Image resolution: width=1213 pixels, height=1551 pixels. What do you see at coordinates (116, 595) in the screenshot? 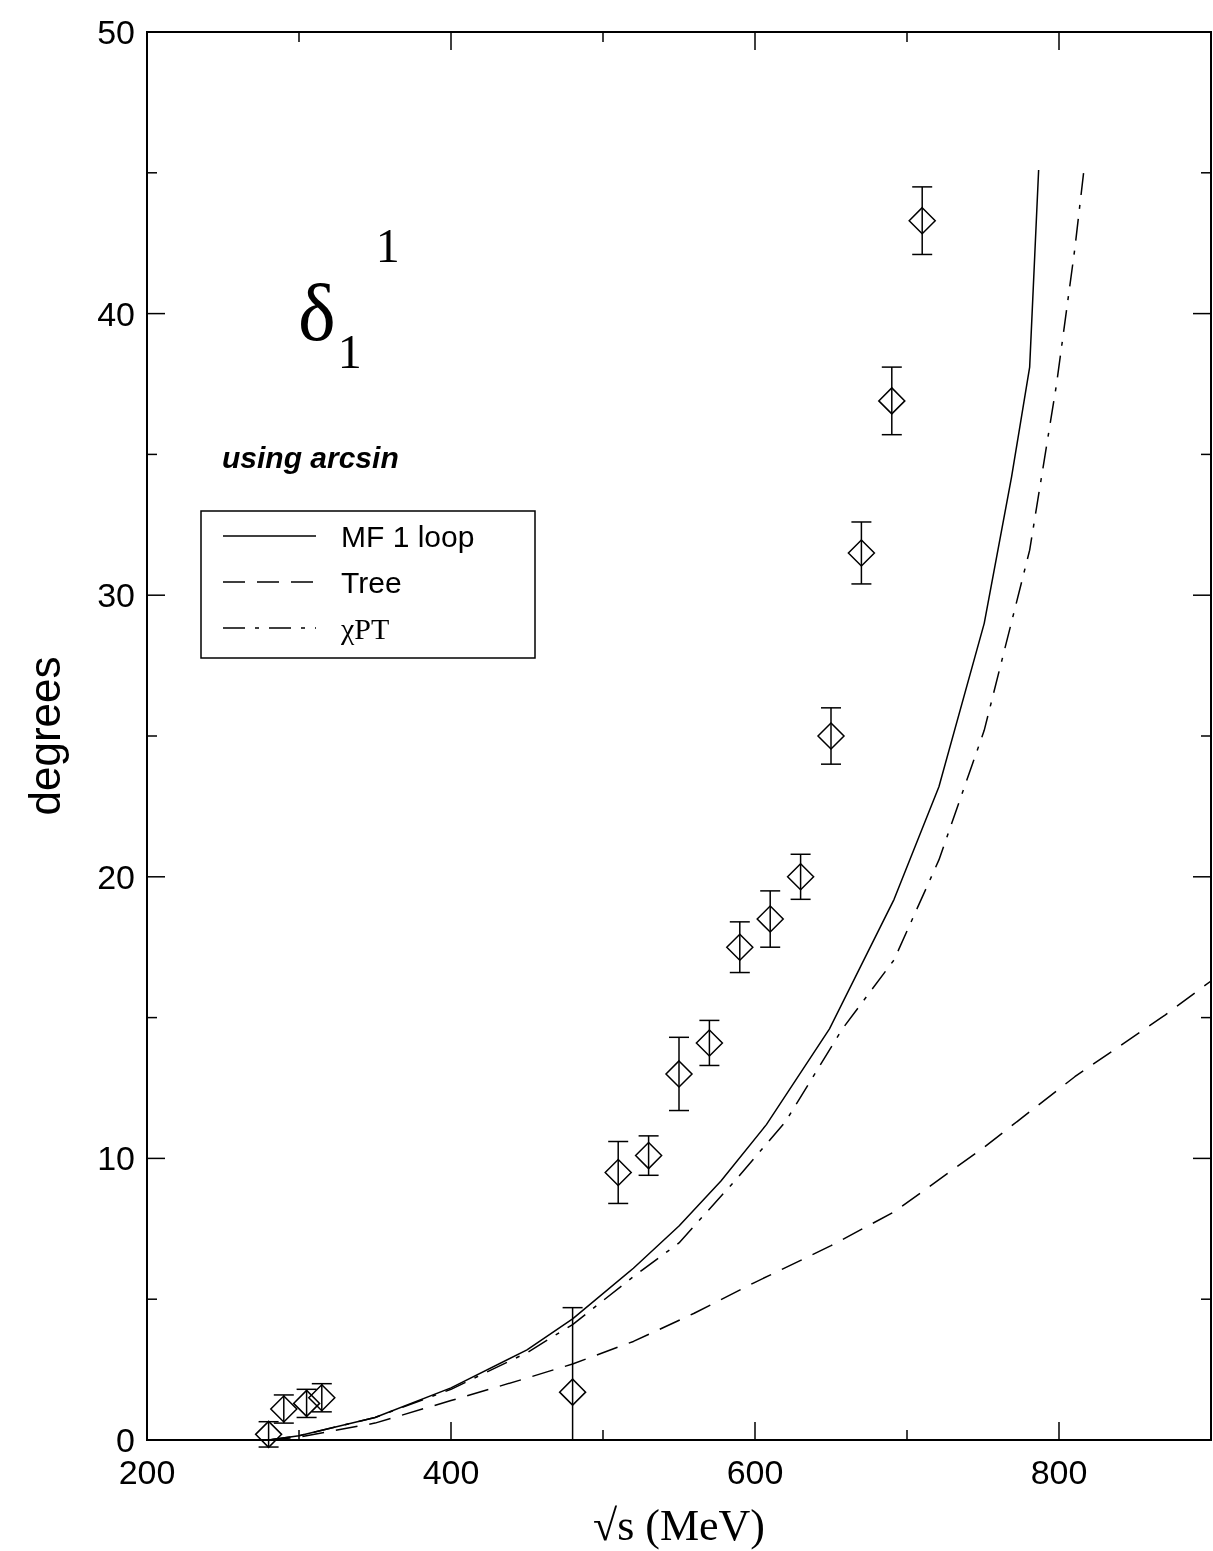
I see `y-tick-label: 30` at bounding box center [116, 595].